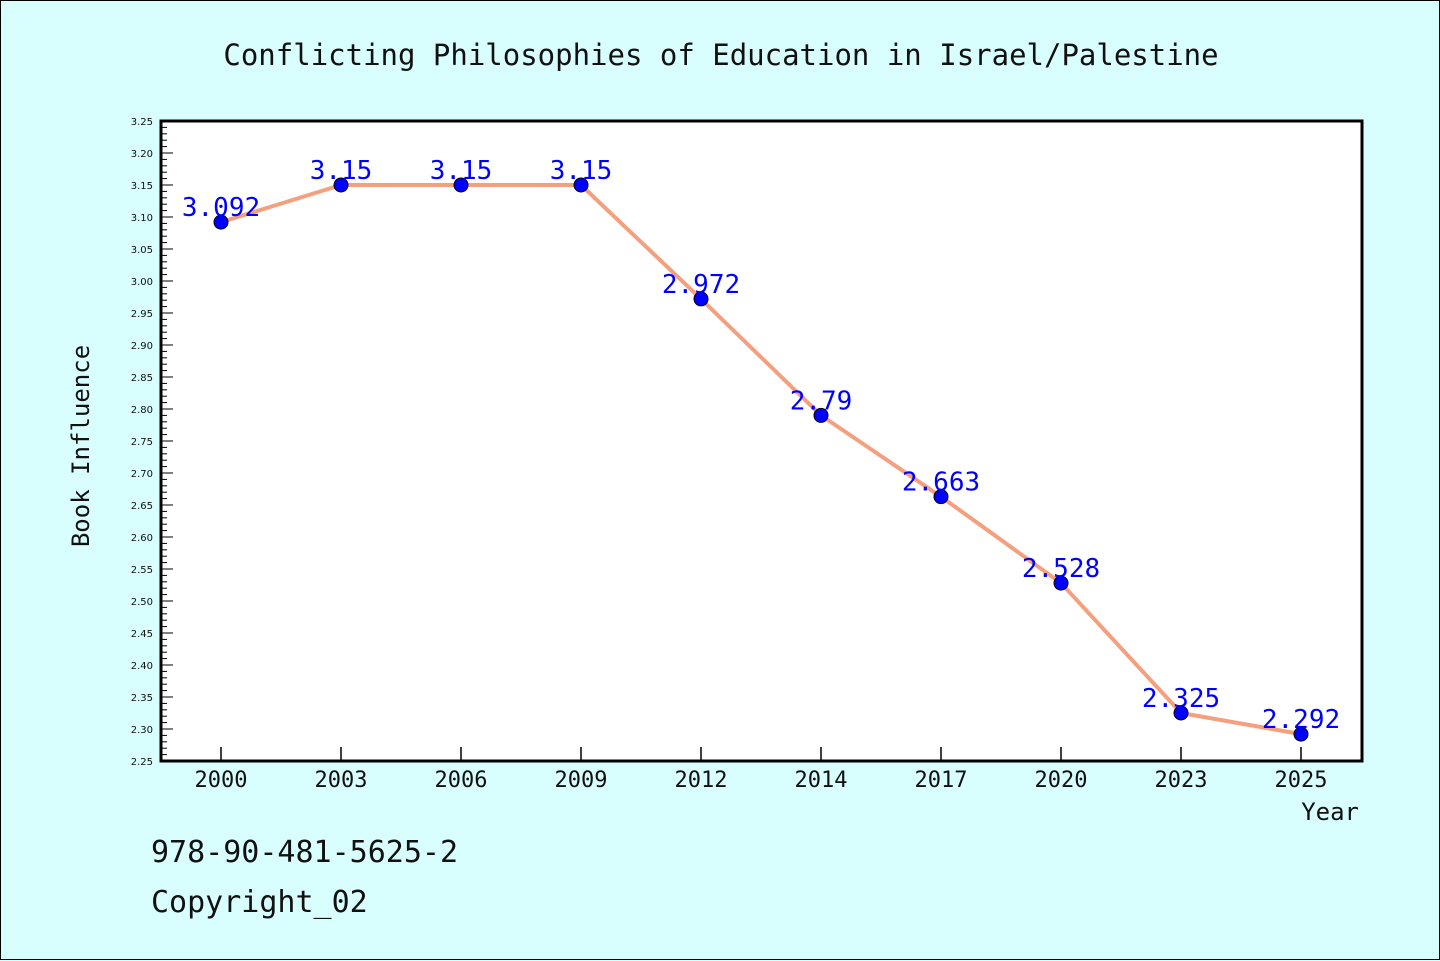 This screenshot has height=961, width=1440. Describe the element at coordinates (142, 474) in the screenshot. I see `y-tick-label: 2.70` at that location.